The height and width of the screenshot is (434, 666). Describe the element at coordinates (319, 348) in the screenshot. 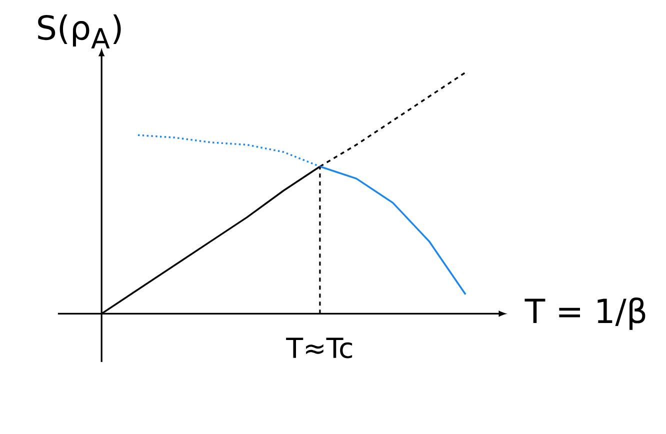

I see `text: T≈Tc` at that location.